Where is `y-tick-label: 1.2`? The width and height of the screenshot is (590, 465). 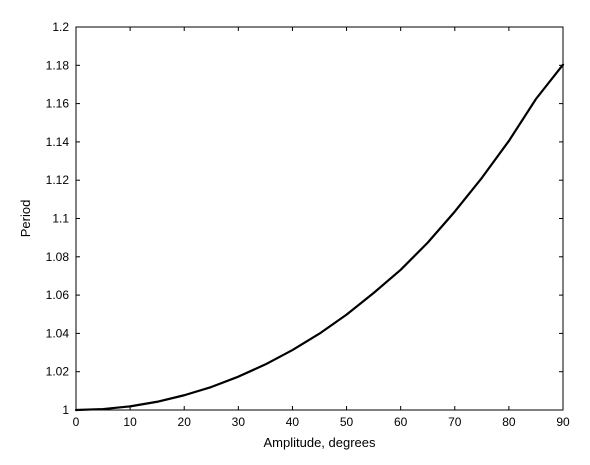 y-tick-label: 1.2 is located at coordinates (60, 27).